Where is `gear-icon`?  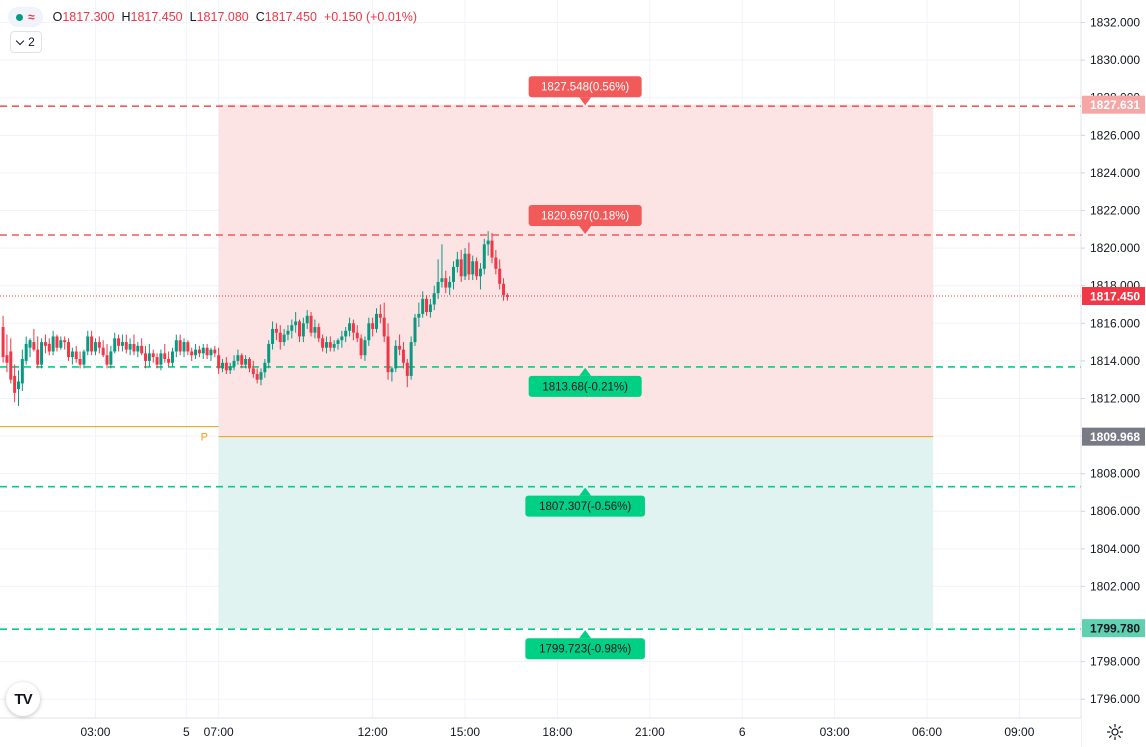
gear-icon is located at coordinates (1115, 732).